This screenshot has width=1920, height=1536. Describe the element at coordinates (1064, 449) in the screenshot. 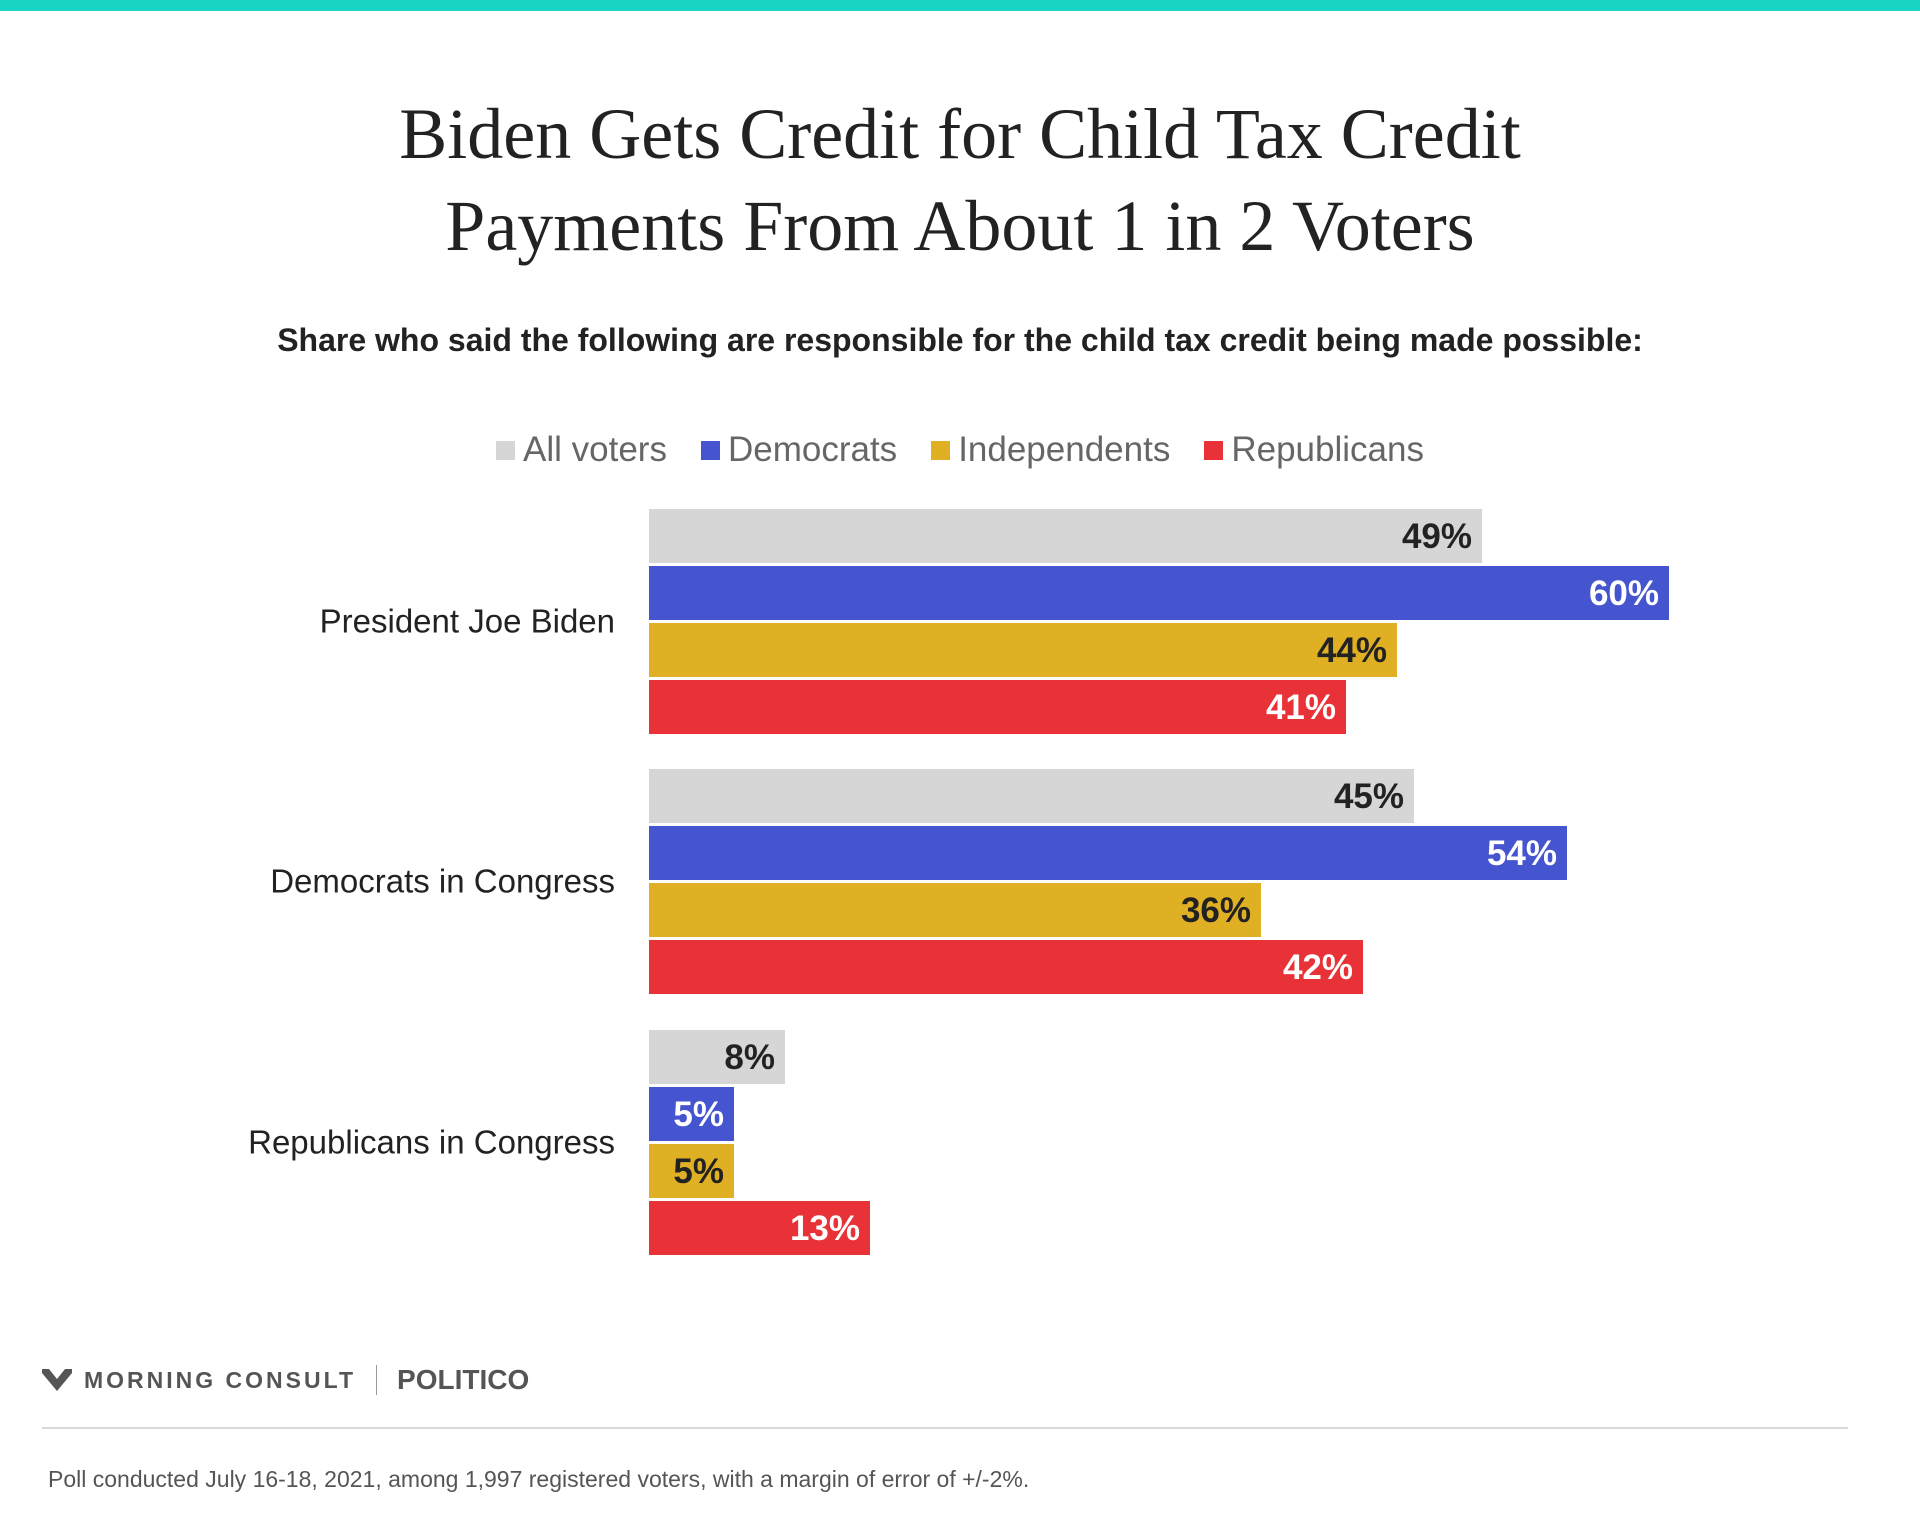

I see `legend-label-independents: Independents` at that location.